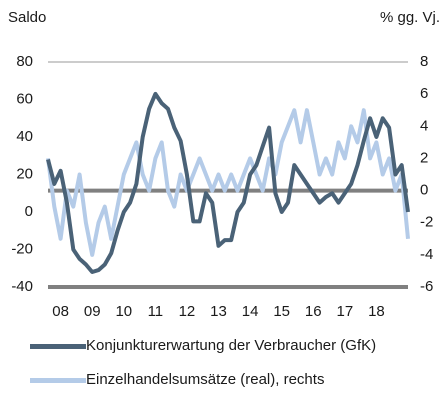 Image resolution: width=444 pixels, height=419 pixels. Describe the element at coordinates (376, 311) in the screenshot. I see `x-tick-label: 18` at that location.